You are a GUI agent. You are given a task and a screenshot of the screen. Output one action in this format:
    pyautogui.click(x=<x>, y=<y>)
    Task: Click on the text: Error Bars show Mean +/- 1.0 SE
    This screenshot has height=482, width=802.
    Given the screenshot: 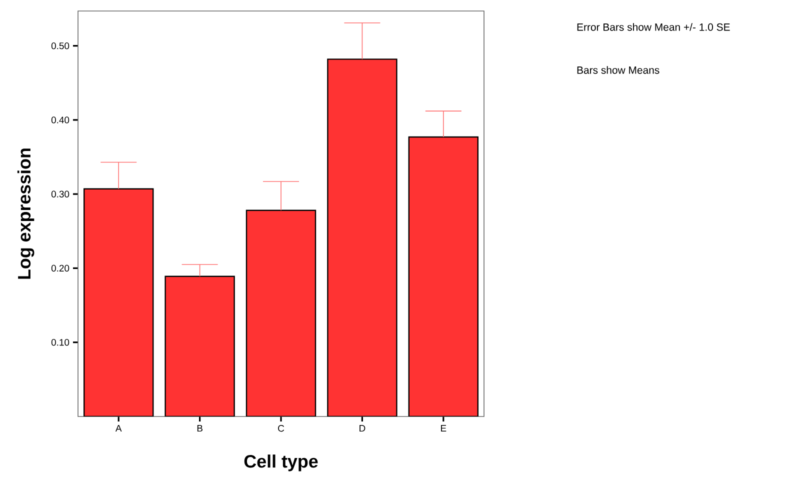 What is the action you would take?
    pyautogui.click(x=653, y=27)
    